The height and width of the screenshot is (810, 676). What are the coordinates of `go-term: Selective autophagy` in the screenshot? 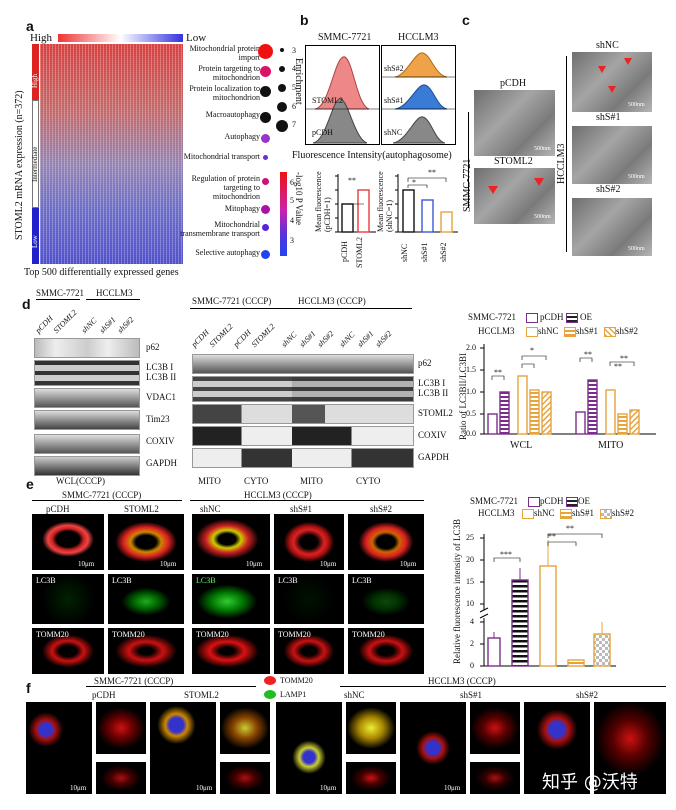 It's located at (227, 252).